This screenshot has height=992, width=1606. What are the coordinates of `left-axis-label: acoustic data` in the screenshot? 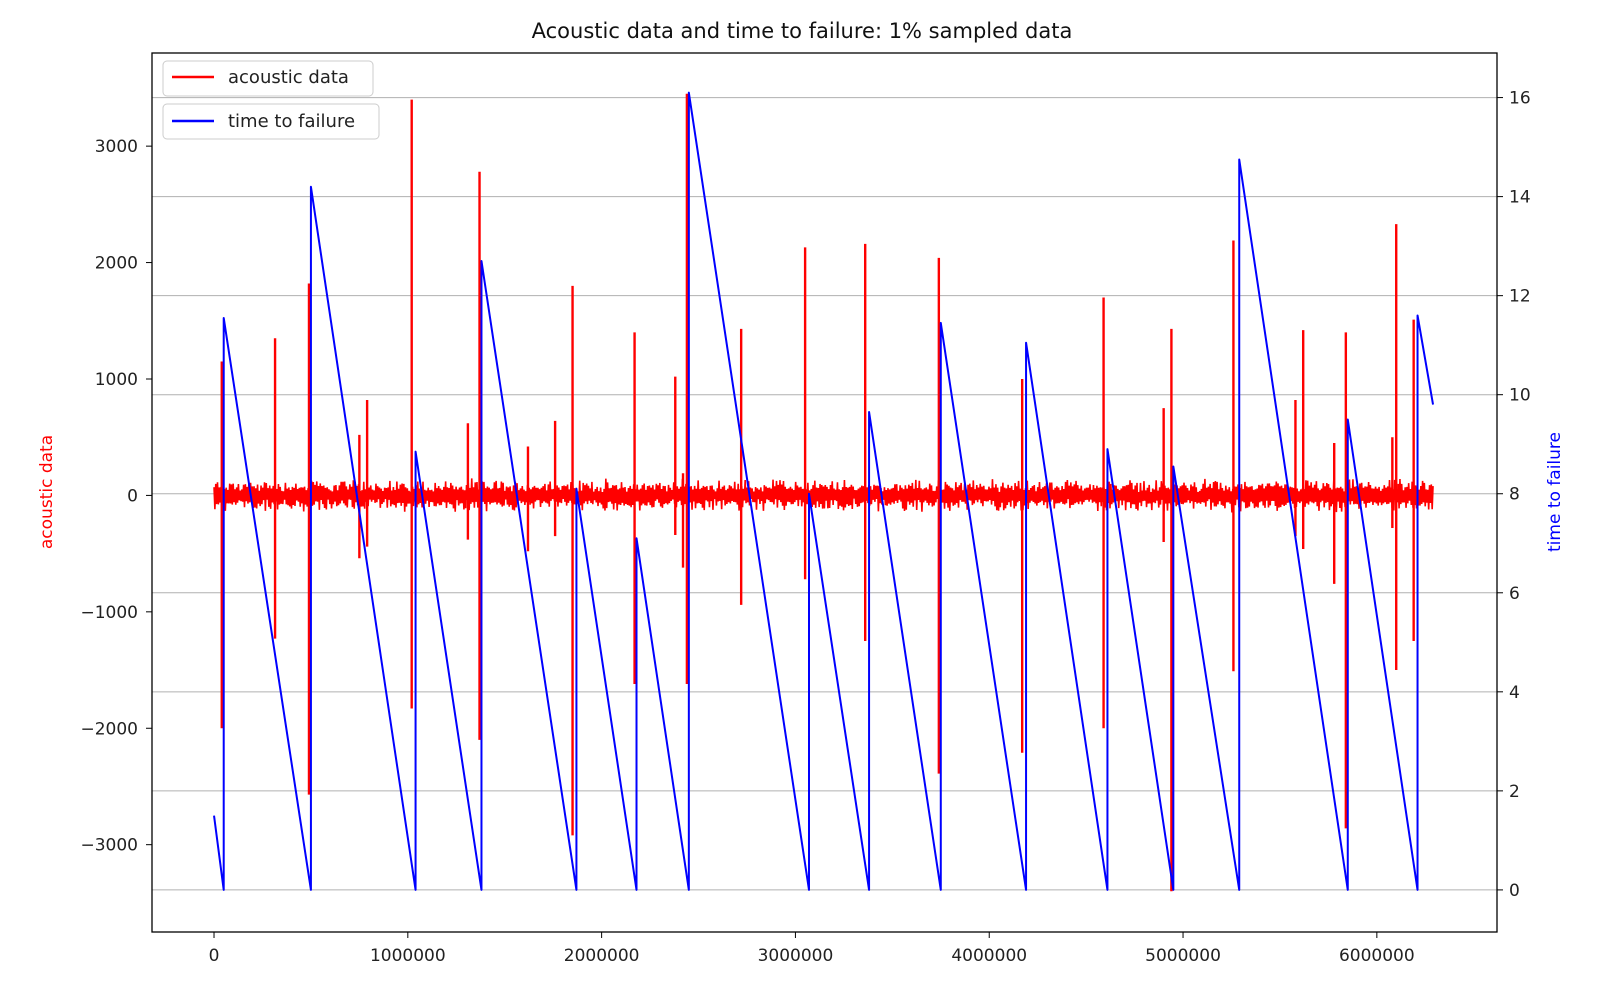 It's located at (47, 492).